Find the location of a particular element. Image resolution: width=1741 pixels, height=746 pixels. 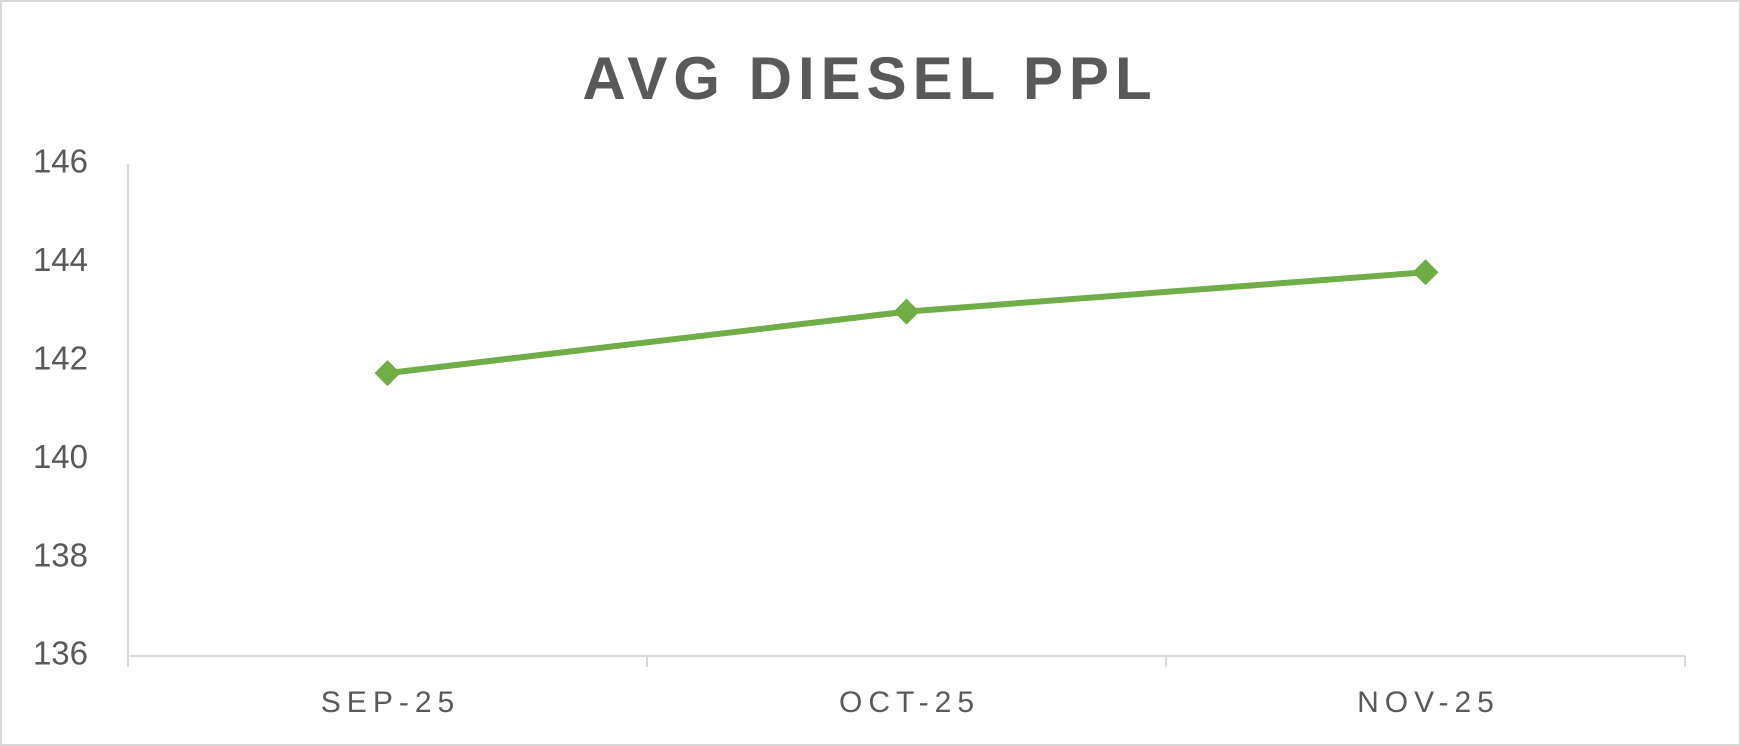

y-tick-label: 140 is located at coordinates (60, 456).